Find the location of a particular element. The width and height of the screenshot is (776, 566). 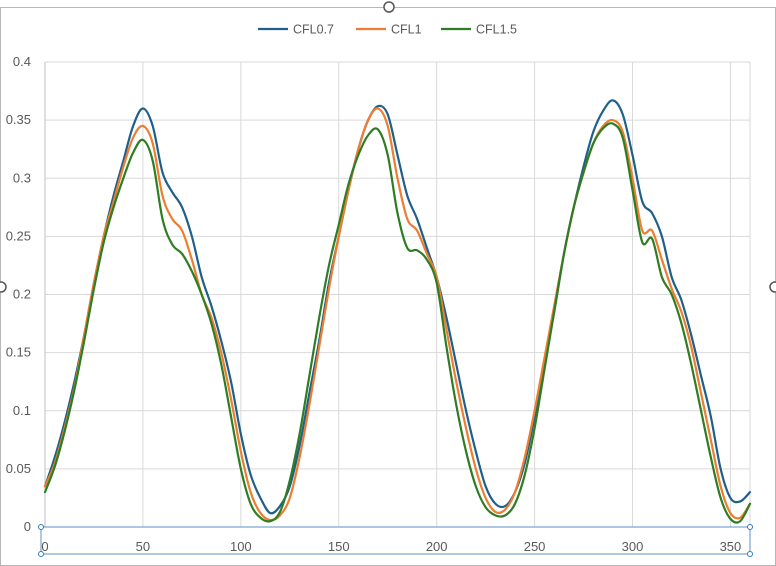

y-tick-label: 0.05 is located at coordinates (18, 468).